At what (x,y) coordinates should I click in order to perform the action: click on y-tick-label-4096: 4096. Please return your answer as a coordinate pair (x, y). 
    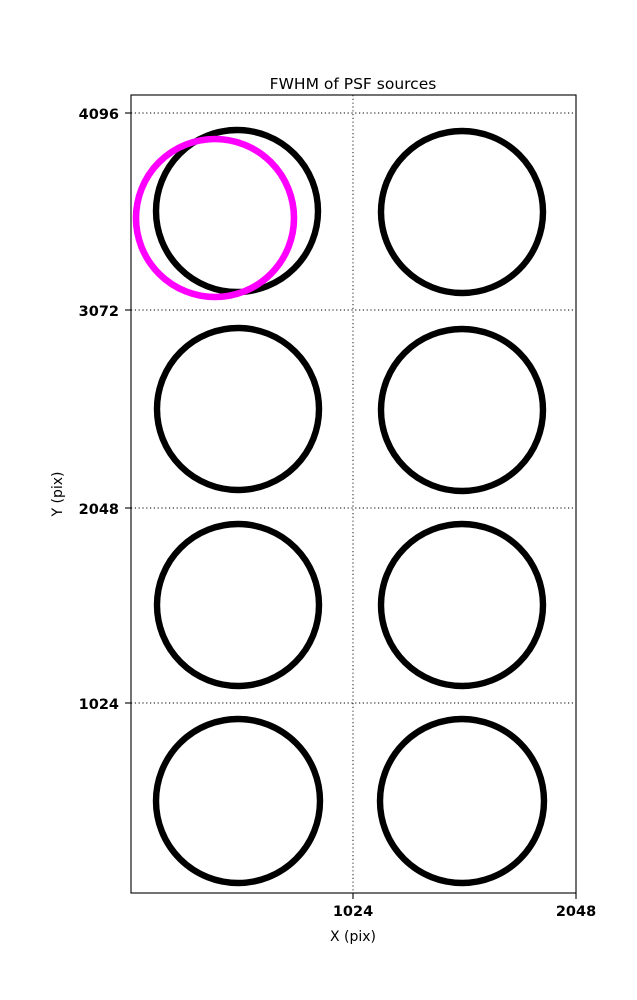
    Looking at the image, I should click on (99, 115).